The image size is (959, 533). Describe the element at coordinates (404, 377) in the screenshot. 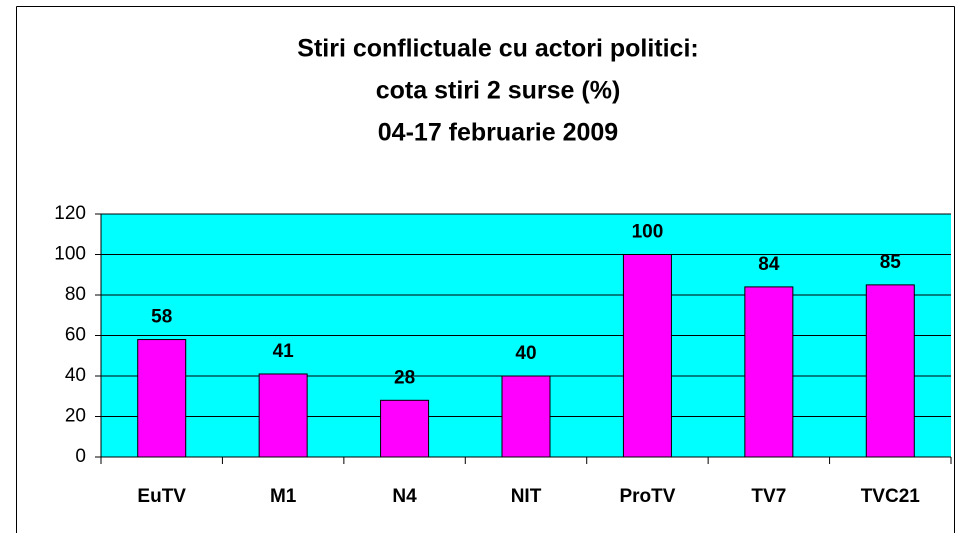

I see `data-label: 28` at that location.